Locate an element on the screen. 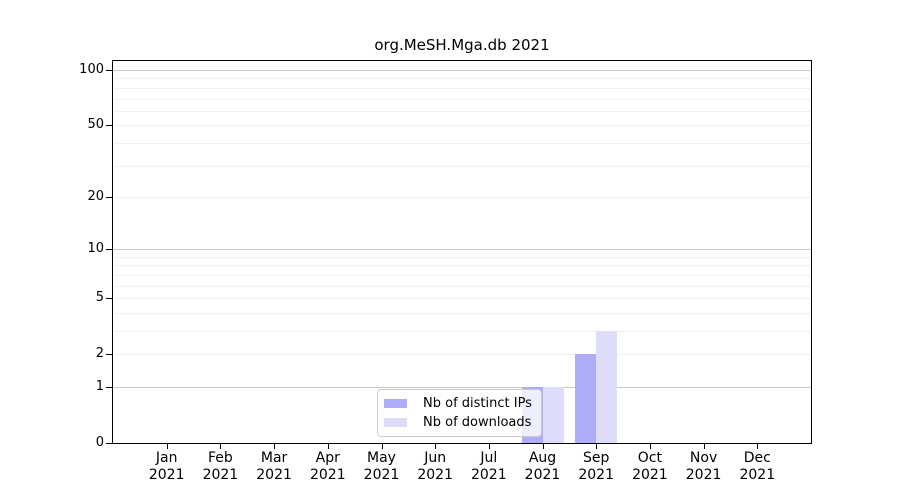 This screenshot has width=900, height=500. x-tick-label: Oct 2021 is located at coordinates (650, 466).